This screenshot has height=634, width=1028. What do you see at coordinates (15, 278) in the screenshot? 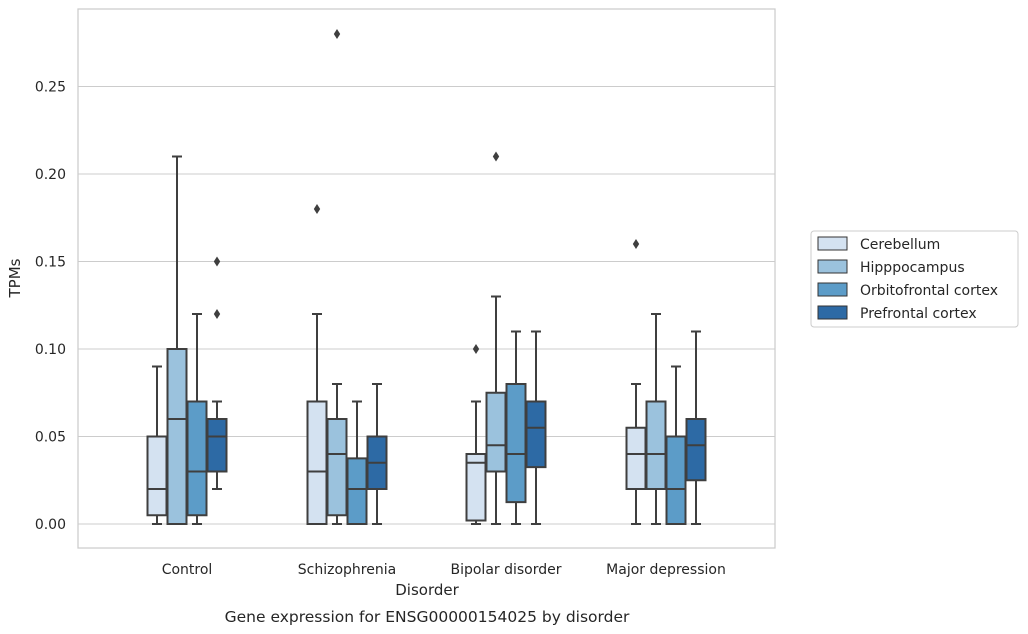
I see `y-axis-label: TPMs` at bounding box center [15, 278].